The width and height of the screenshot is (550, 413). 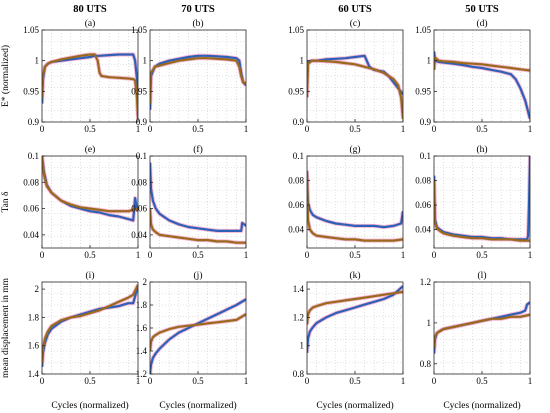 I want to click on panel-label: (l), so click(x=482, y=275).